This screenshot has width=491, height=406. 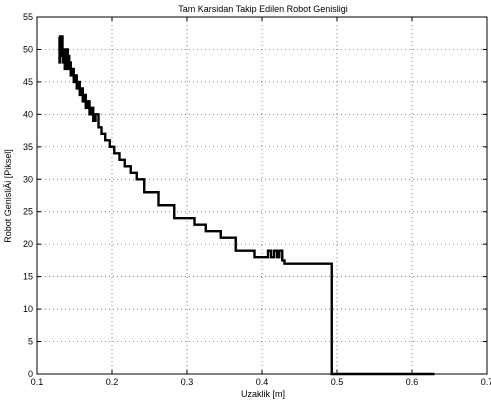 What do you see at coordinates (337, 382) in the screenshot?
I see `x-tick-label: 0.5` at bounding box center [337, 382].